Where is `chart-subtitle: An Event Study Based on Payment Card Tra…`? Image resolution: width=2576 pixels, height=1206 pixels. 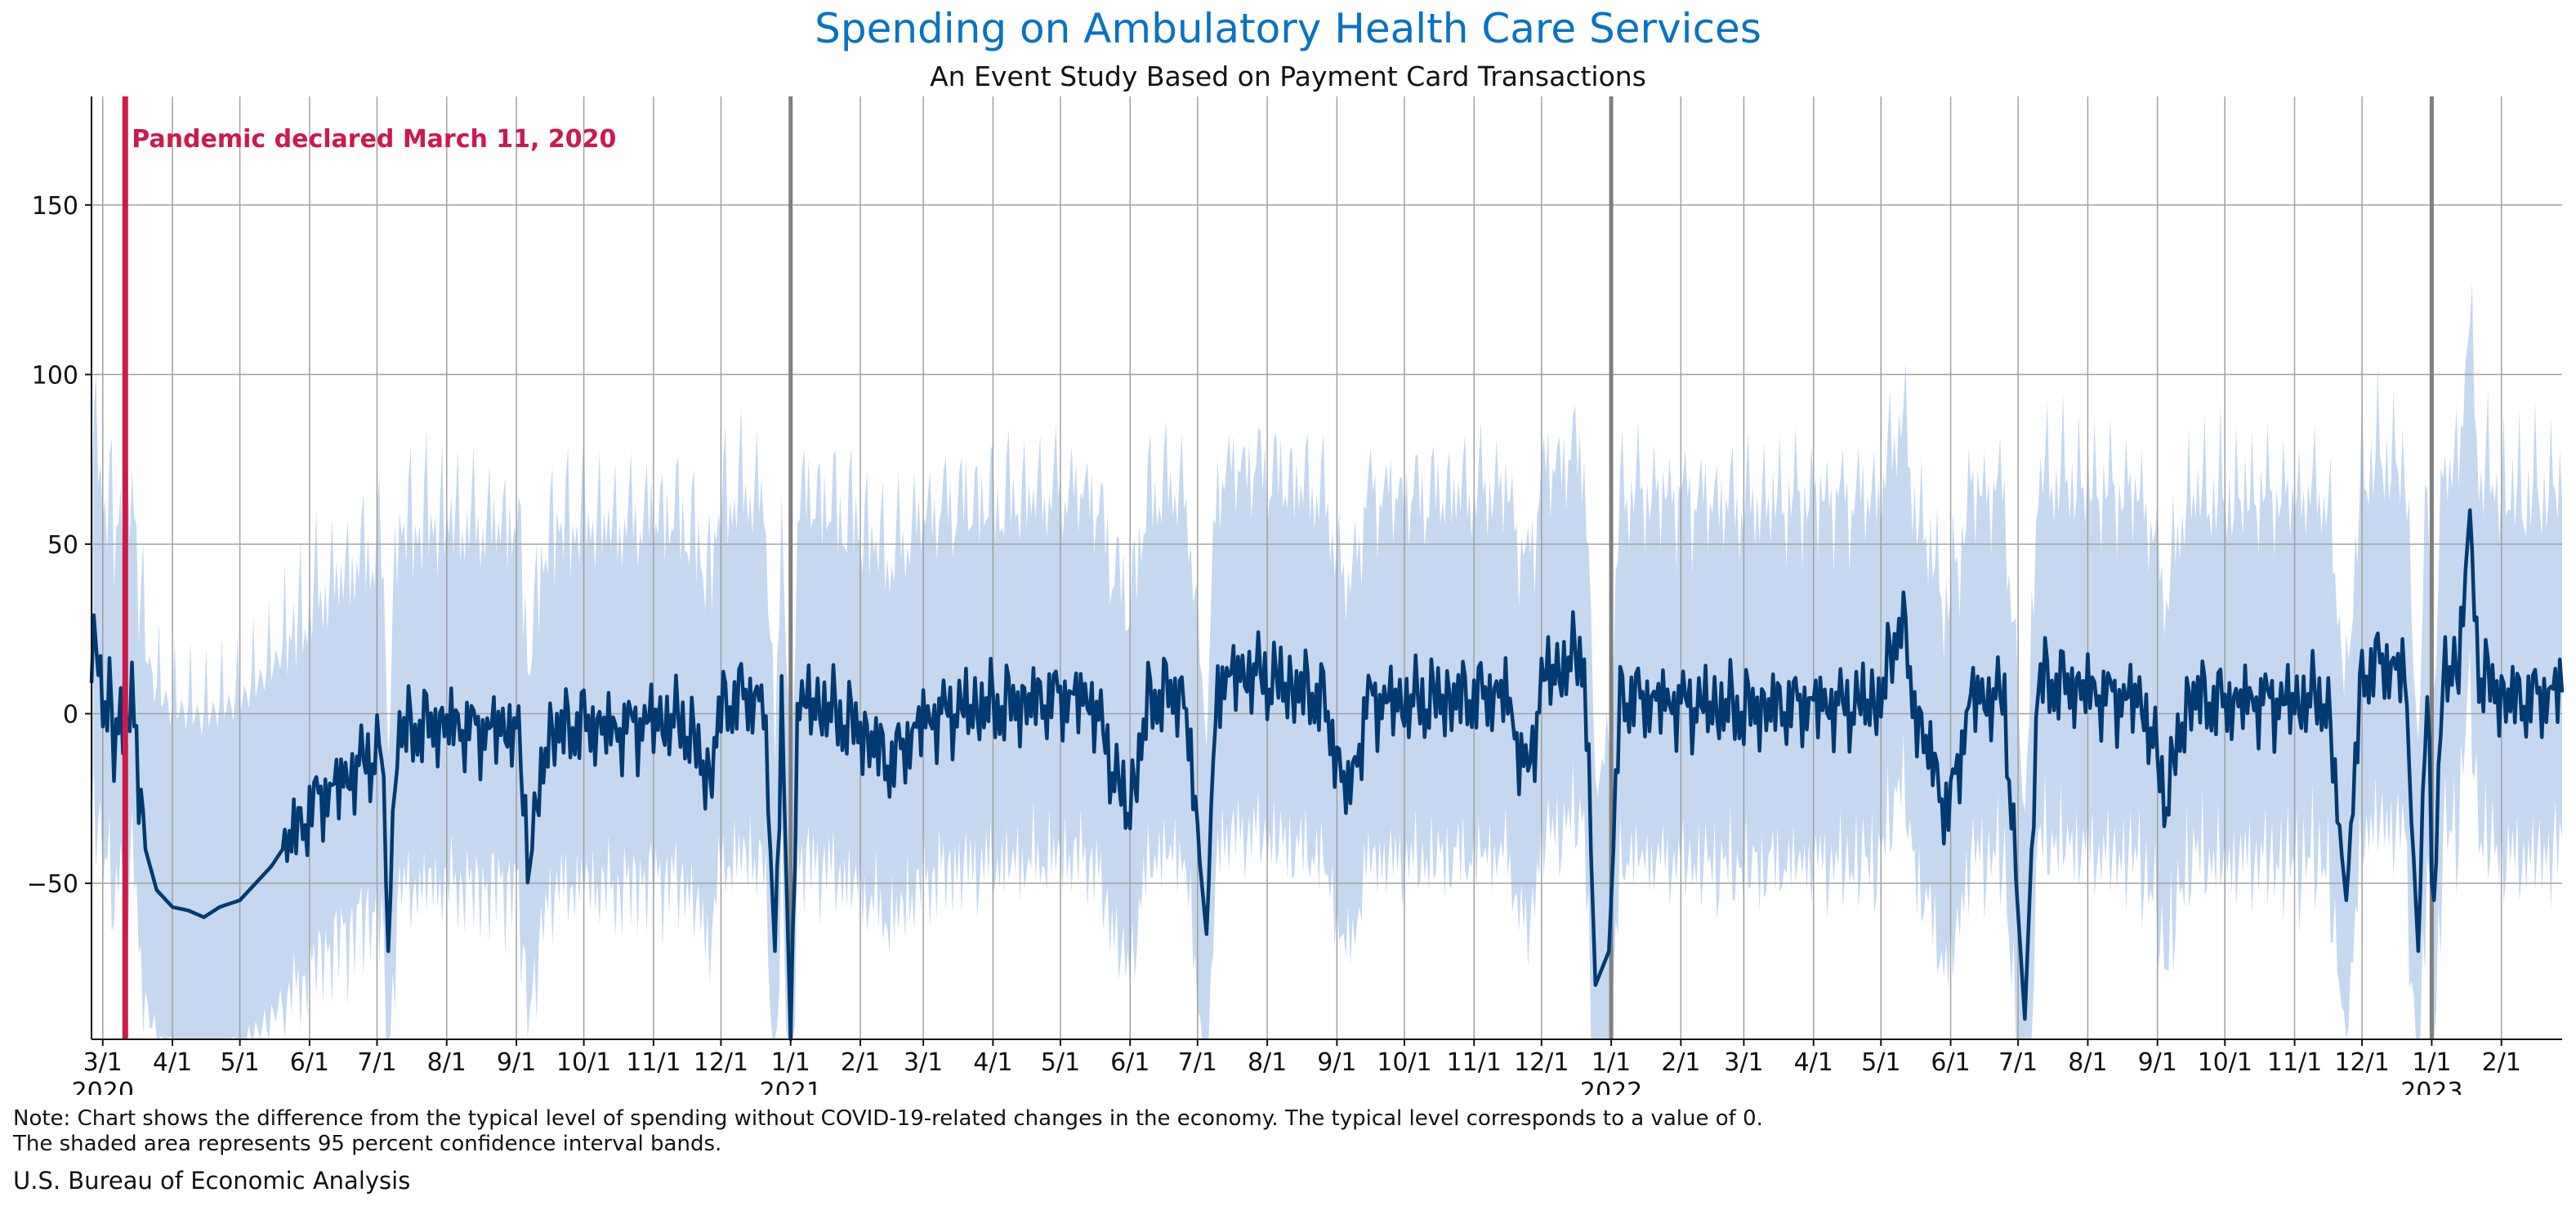
chart-subtitle: An Event Study Based on Payment Card Tra… is located at coordinates (1288, 76).